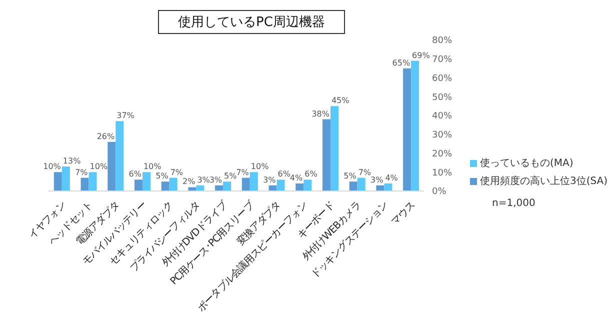 This screenshot has width=615, height=321. I want to click on data-label: 26%, so click(106, 136).